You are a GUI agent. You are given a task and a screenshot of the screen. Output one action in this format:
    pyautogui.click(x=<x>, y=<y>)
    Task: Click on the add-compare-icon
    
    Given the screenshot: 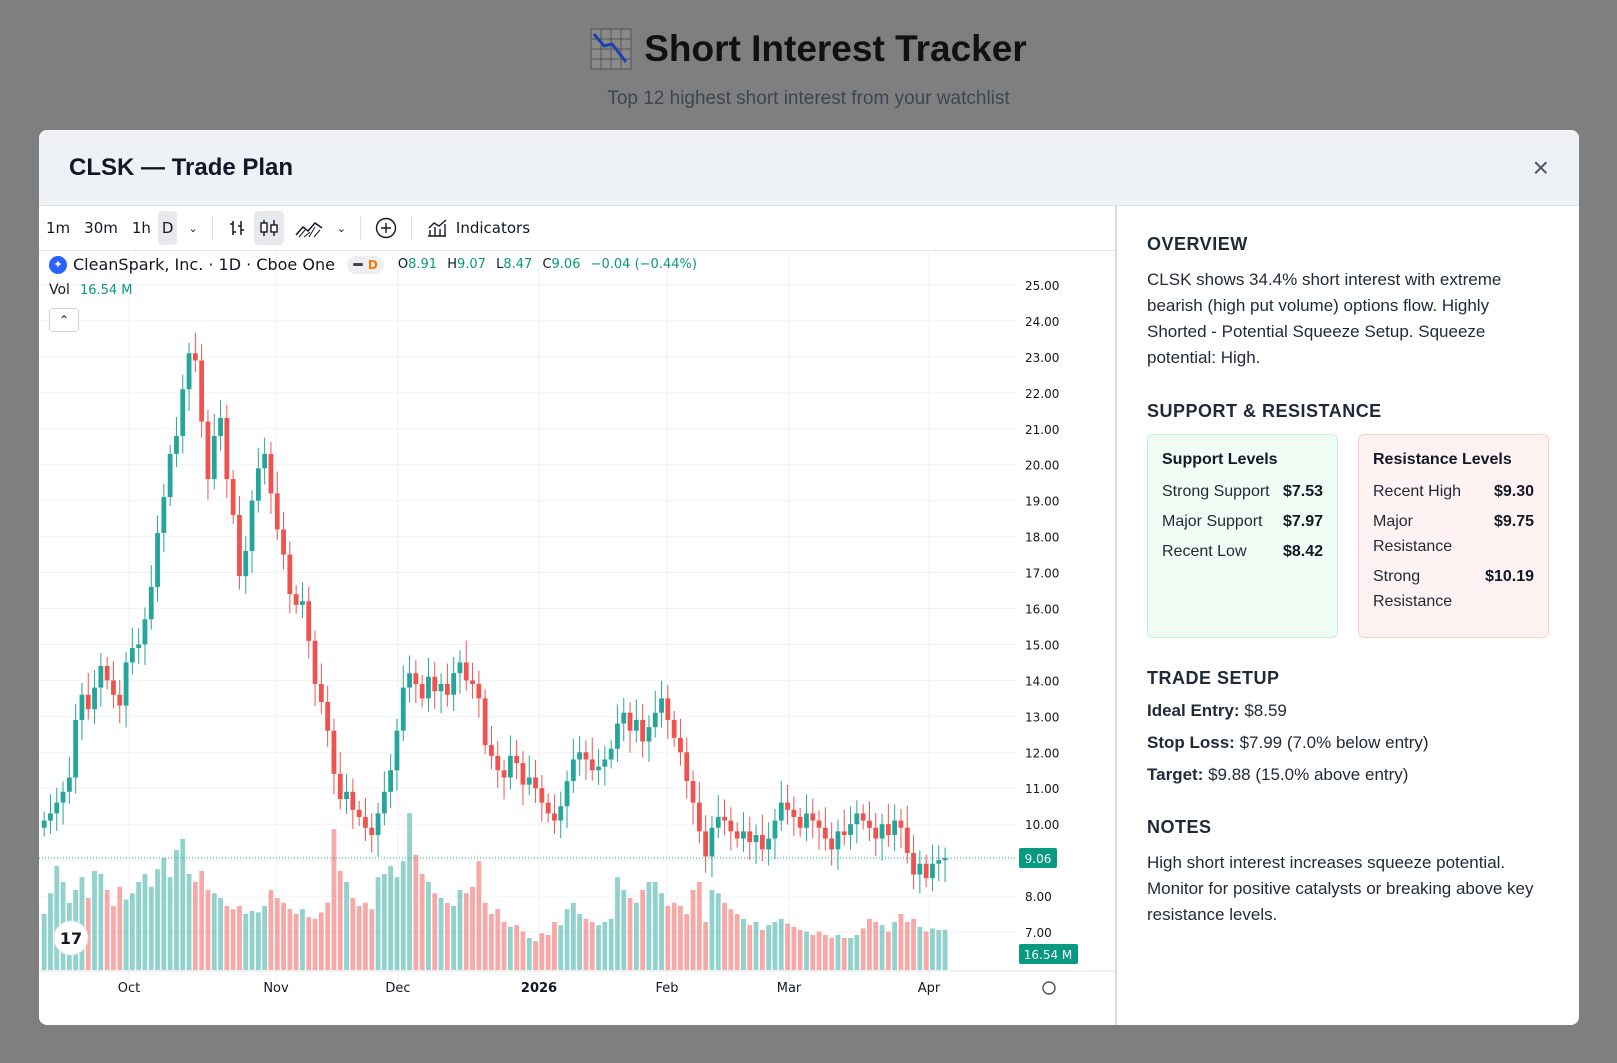 What is the action you would take?
    pyautogui.click(x=386, y=228)
    